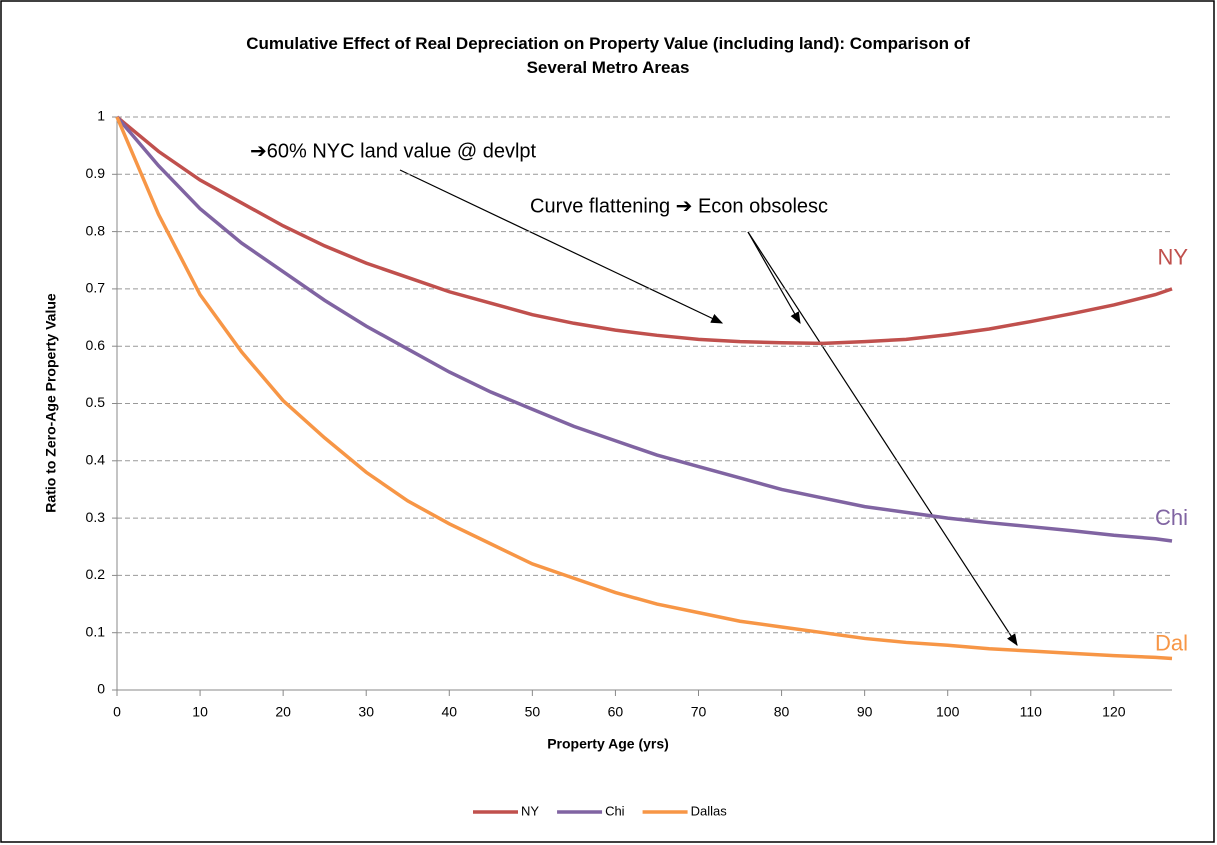  What do you see at coordinates (1114, 712) in the screenshot?
I see `x-tick-label: 120` at bounding box center [1114, 712].